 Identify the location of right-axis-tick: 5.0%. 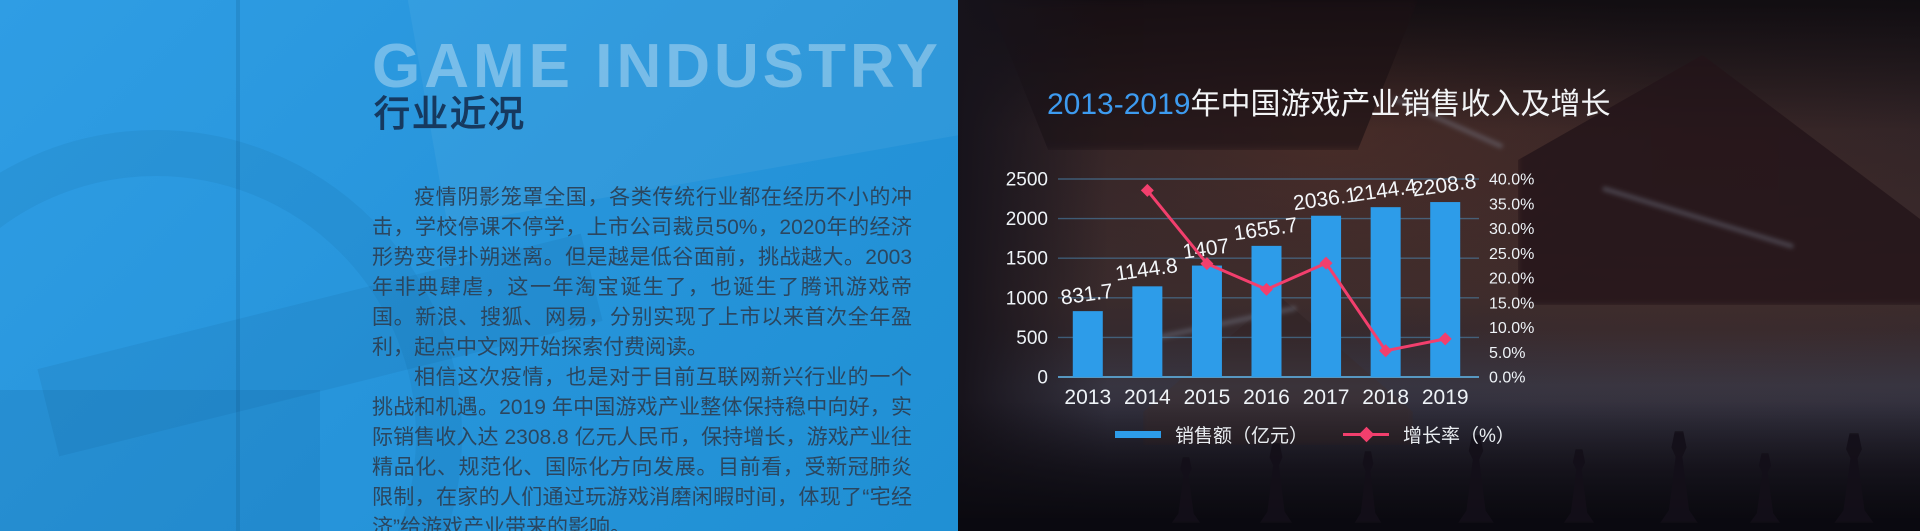
(1507, 353).